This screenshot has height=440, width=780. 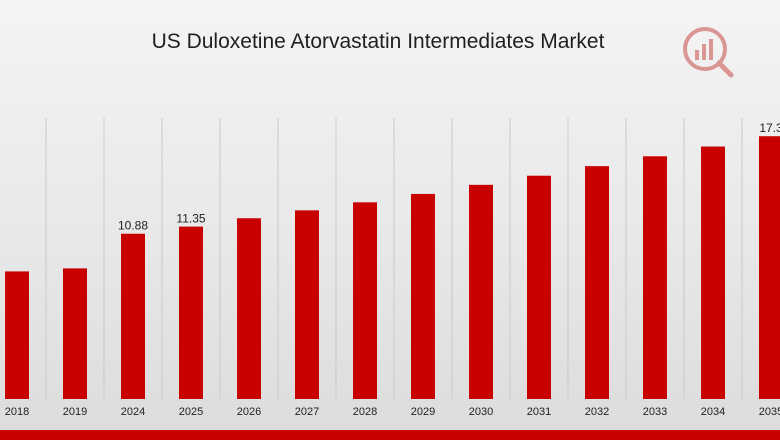 What do you see at coordinates (481, 291) in the screenshot?
I see `bar-2030` at bounding box center [481, 291].